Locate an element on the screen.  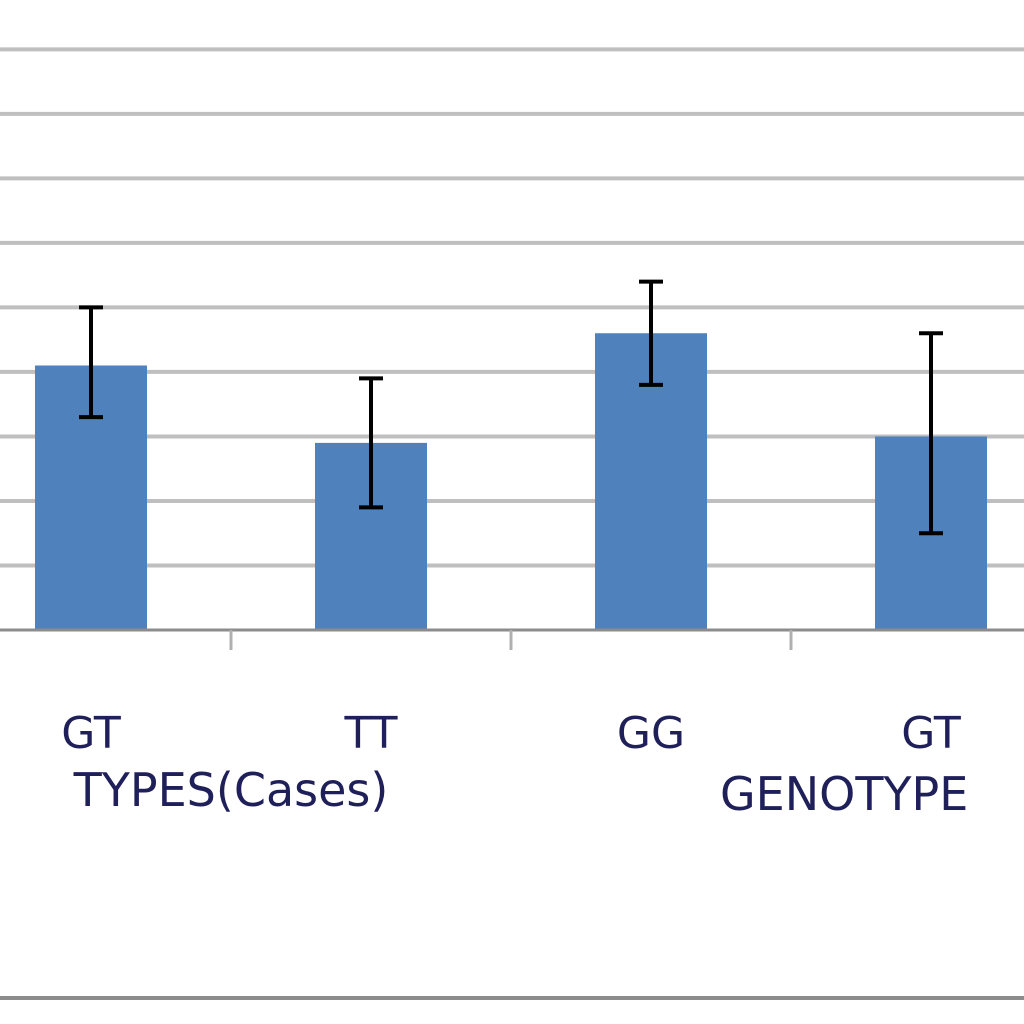
x-axis is located at coordinates (512, 639).